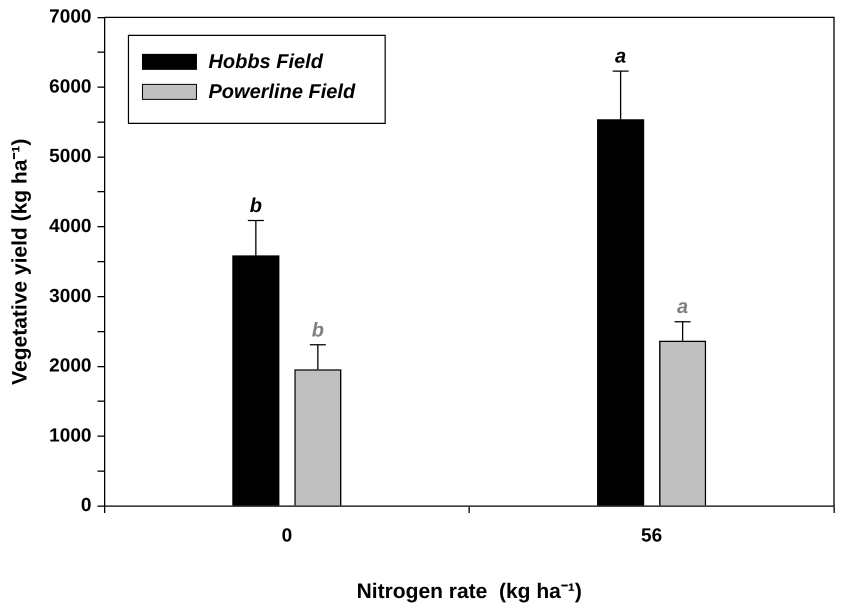  What do you see at coordinates (70, 17) in the screenshot?
I see `y-tick-label: 7000` at bounding box center [70, 17].